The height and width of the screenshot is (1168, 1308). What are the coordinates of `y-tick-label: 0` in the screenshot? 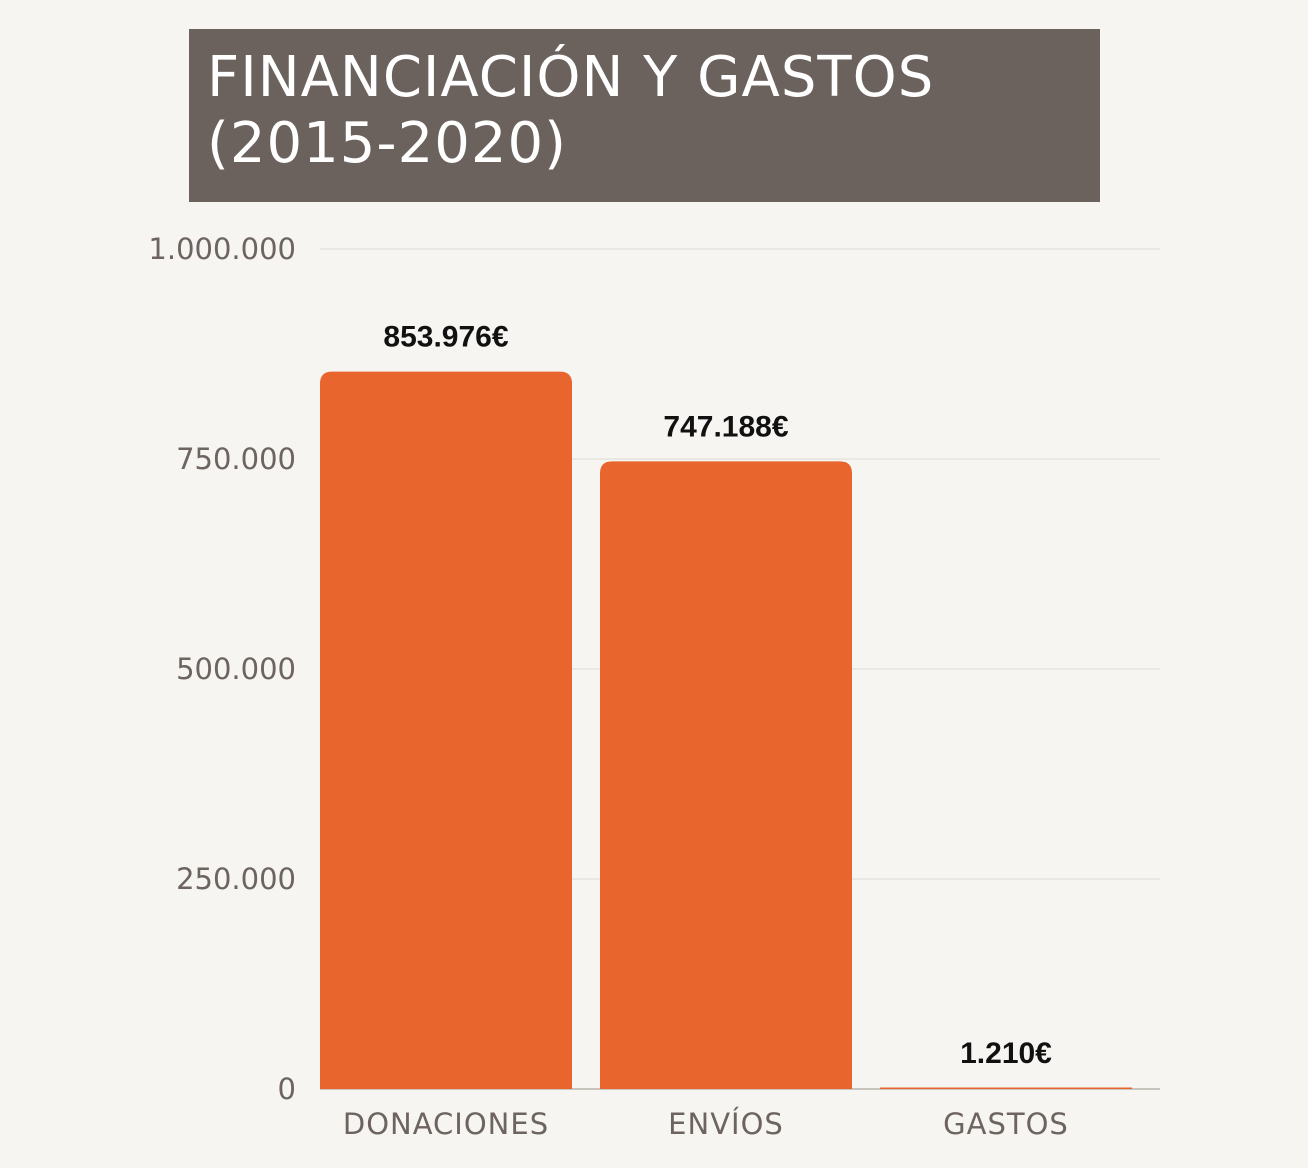 It's located at (287, 1089).